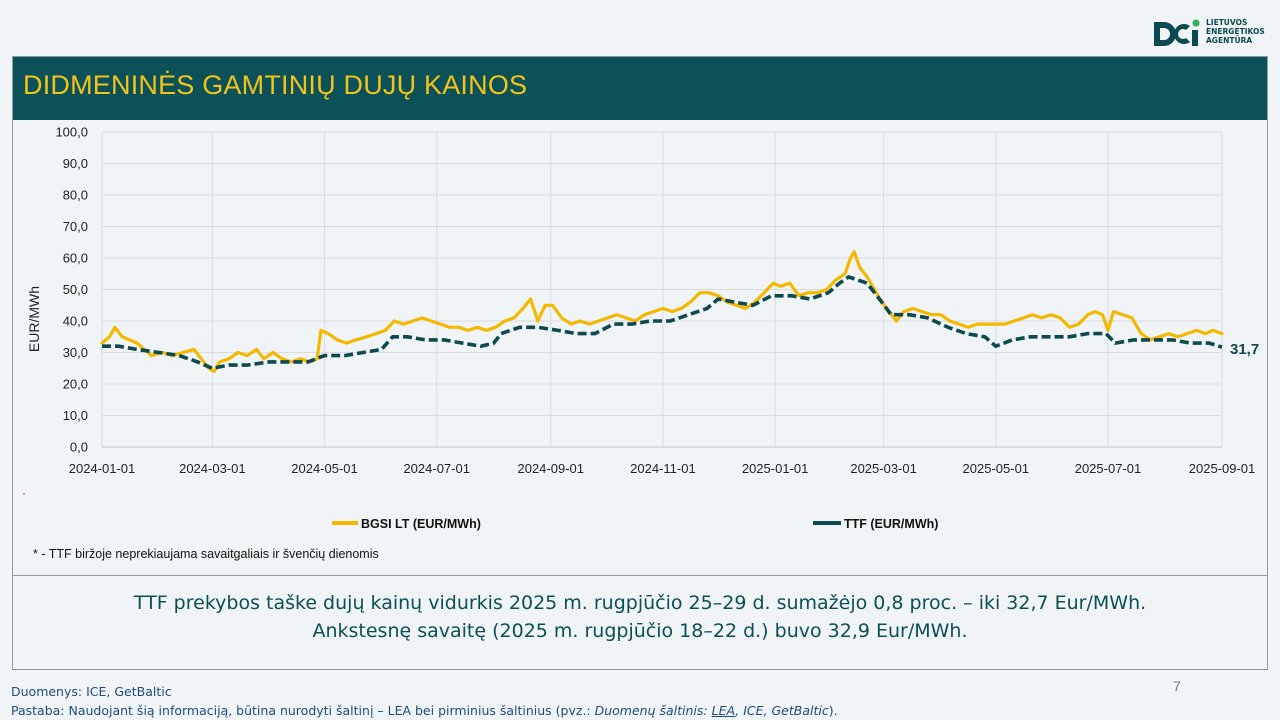 This screenshot has height=720, width=1280. I want to click on y-tick-label: 10,0, so click(75, 415).